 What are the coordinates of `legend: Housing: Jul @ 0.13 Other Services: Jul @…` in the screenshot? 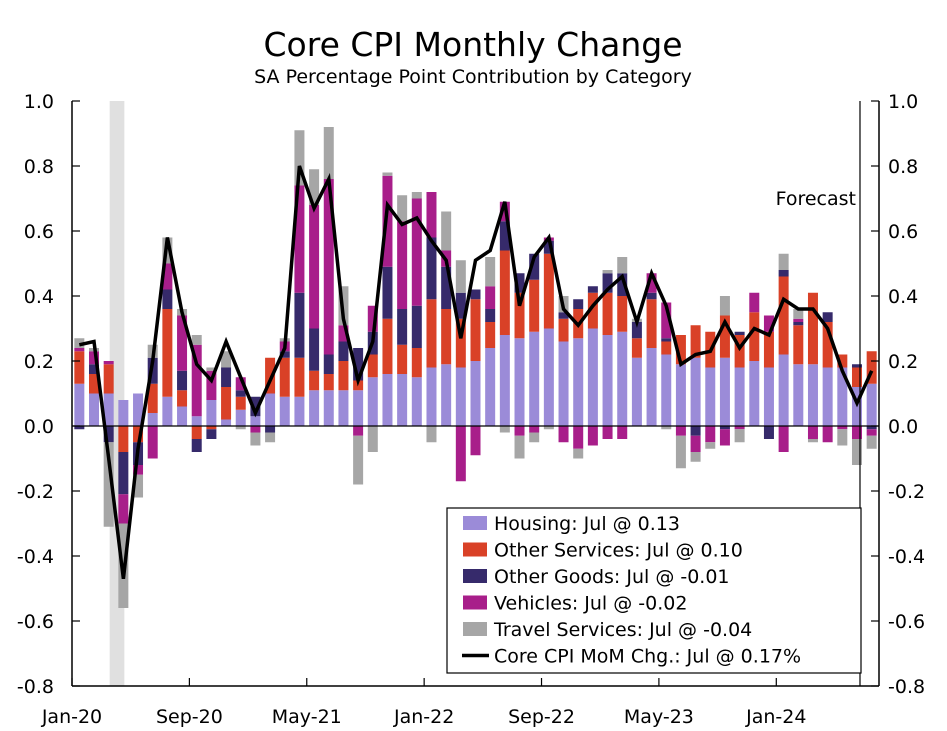 It's located at (654, 590).